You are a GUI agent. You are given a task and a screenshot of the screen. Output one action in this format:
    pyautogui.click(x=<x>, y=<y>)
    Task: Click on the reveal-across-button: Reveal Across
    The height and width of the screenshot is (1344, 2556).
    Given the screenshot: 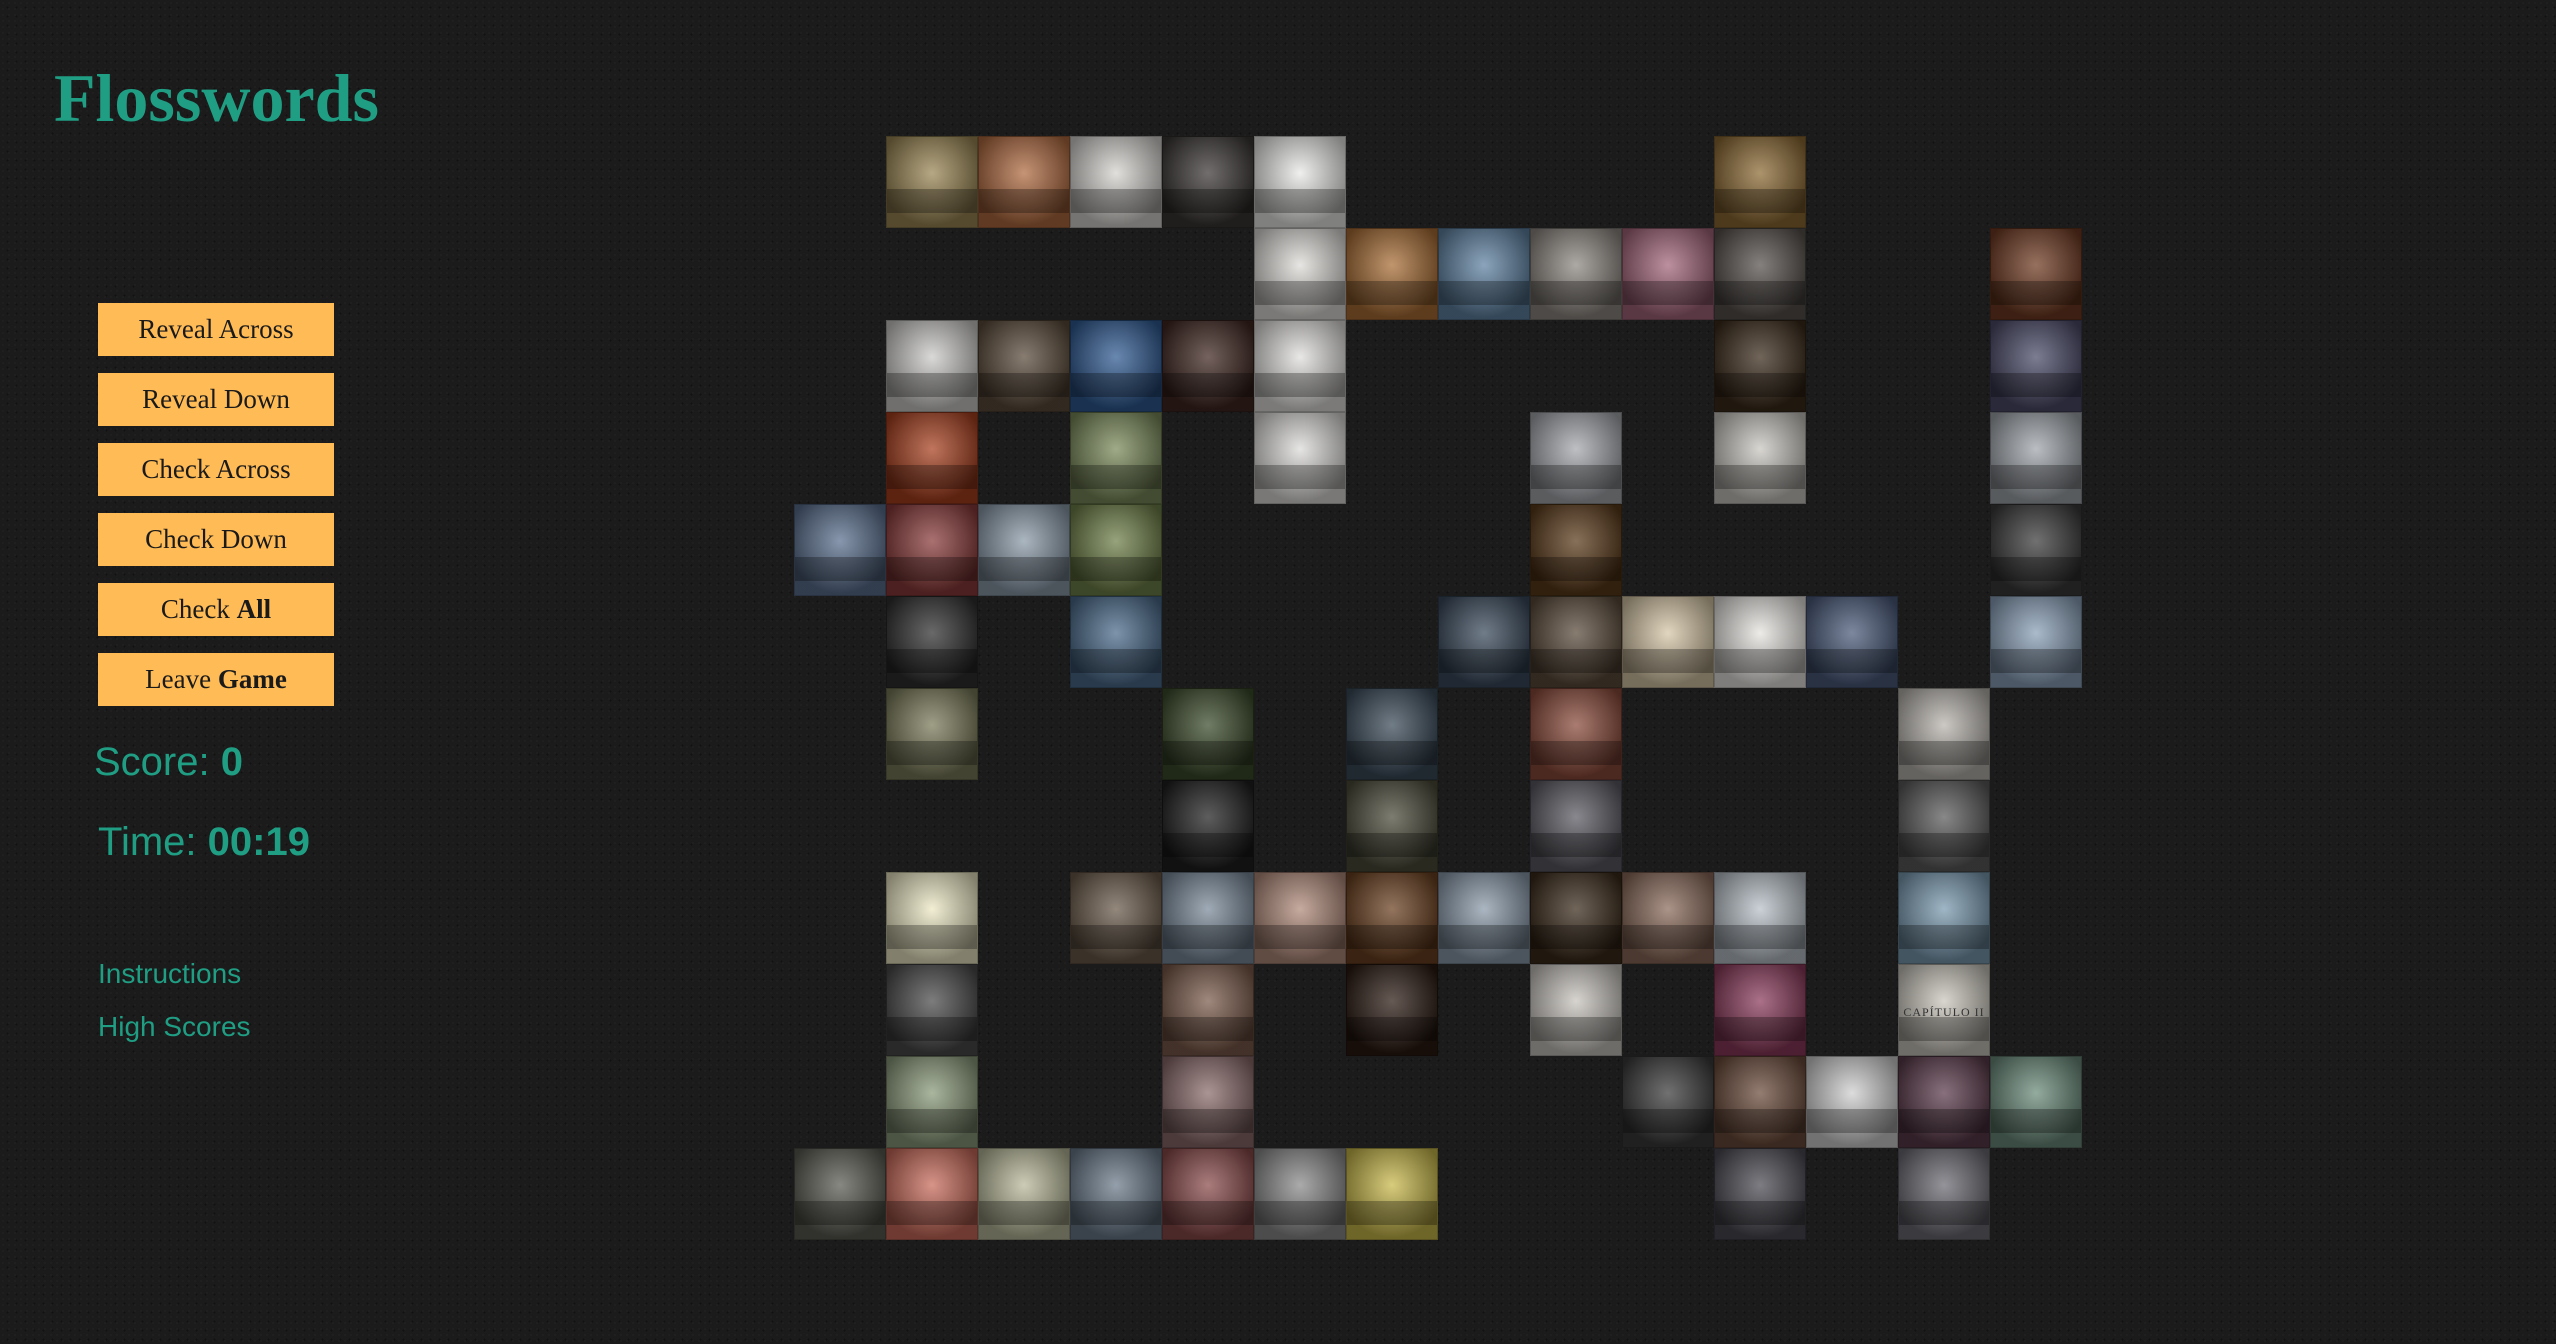 What is the action you would take?
    pyautogui.click(x=216, y=329)
    